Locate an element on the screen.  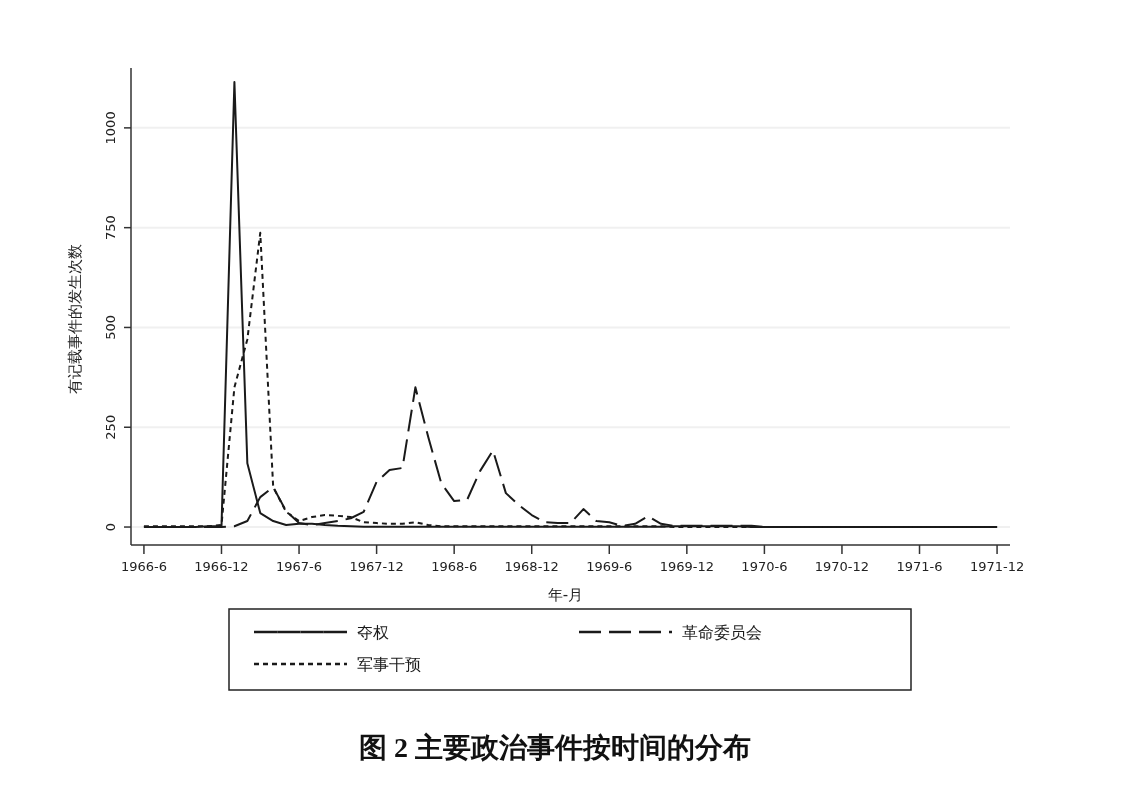
x-tick-label: 1970-6 is located at coordinates (764, 566).